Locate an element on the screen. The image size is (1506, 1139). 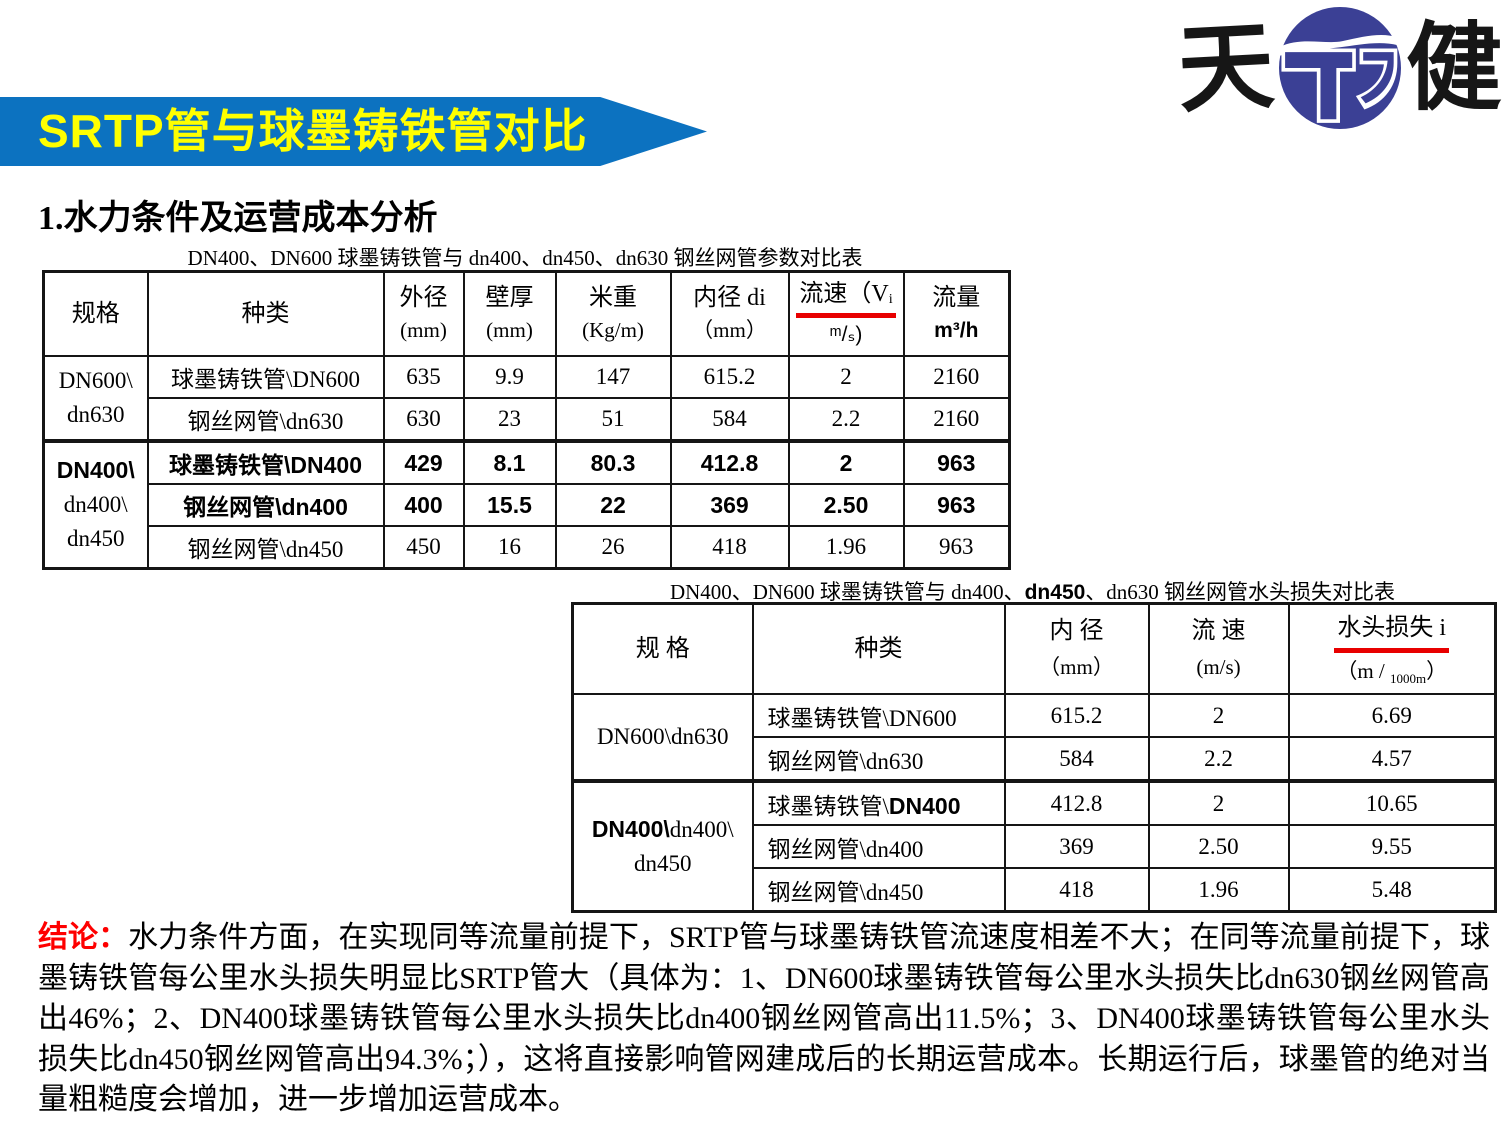
column-header-od: 外径 (mm) is located at coordinates (423, 313).